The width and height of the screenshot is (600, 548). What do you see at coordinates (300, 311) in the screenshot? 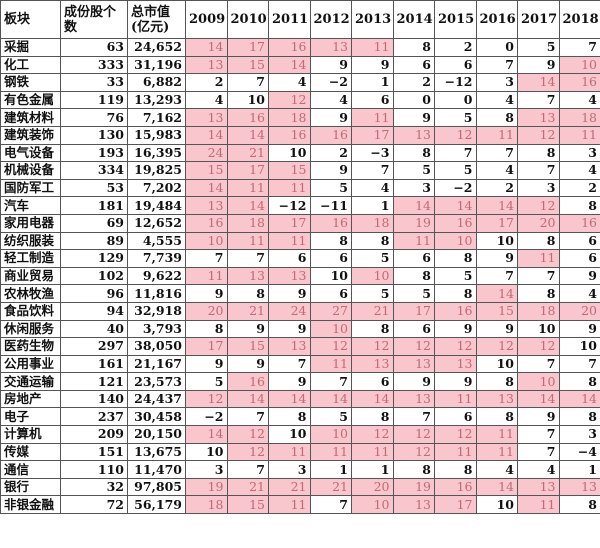
I see `table-row: 食品饮料 94 32,918 20 21 24 27 21 17 16 15 18 20` at bounding box center [300, 311].